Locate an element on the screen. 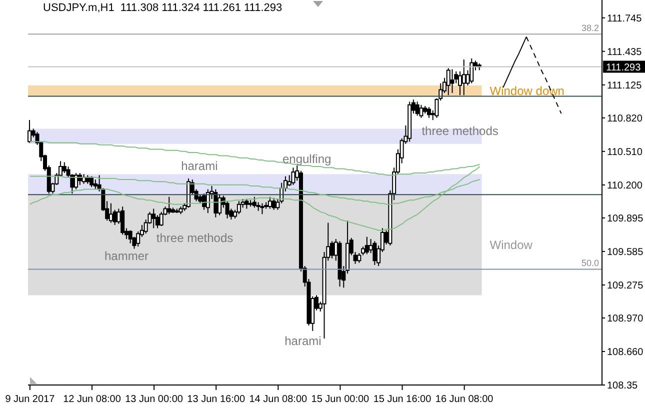 The image size is (645, 408). y-tick-label: 111.745 is located at coordinates (624, 18).